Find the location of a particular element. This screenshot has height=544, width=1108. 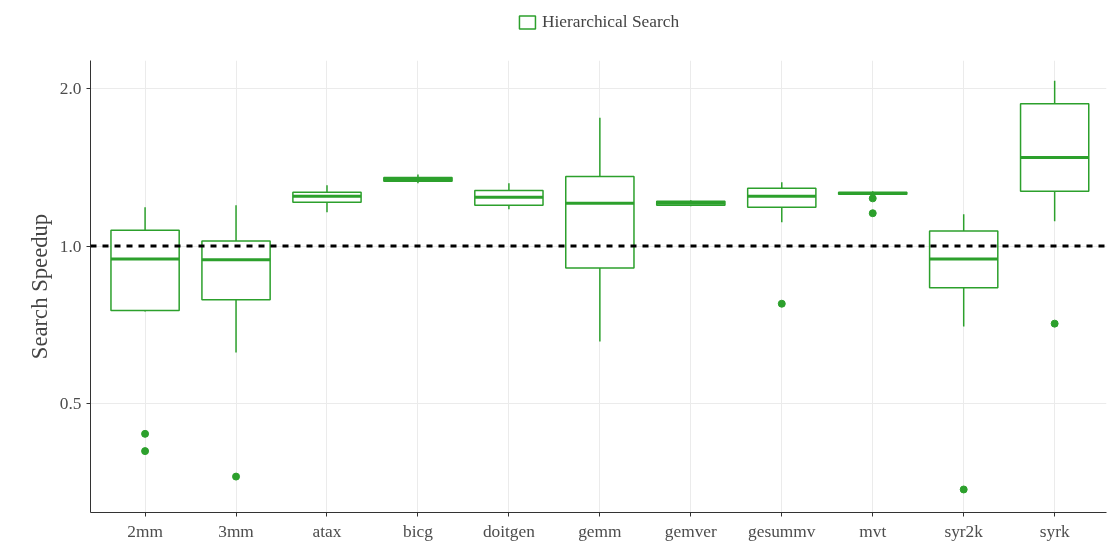

y-tick-label: 1.0 is located at coordinates (70, 246).